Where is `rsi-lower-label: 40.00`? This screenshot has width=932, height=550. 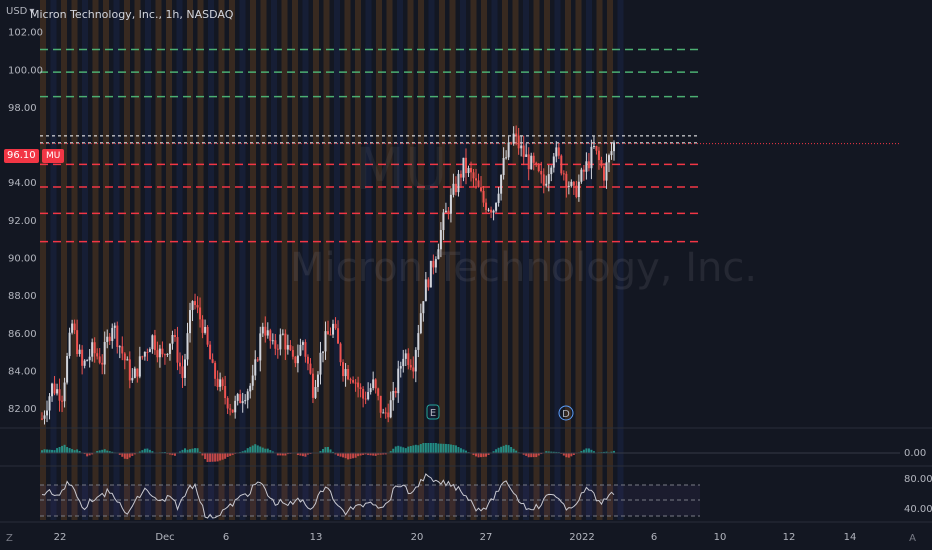
rsi-lower-label: 40.00 is located at coordinates (918, 509).